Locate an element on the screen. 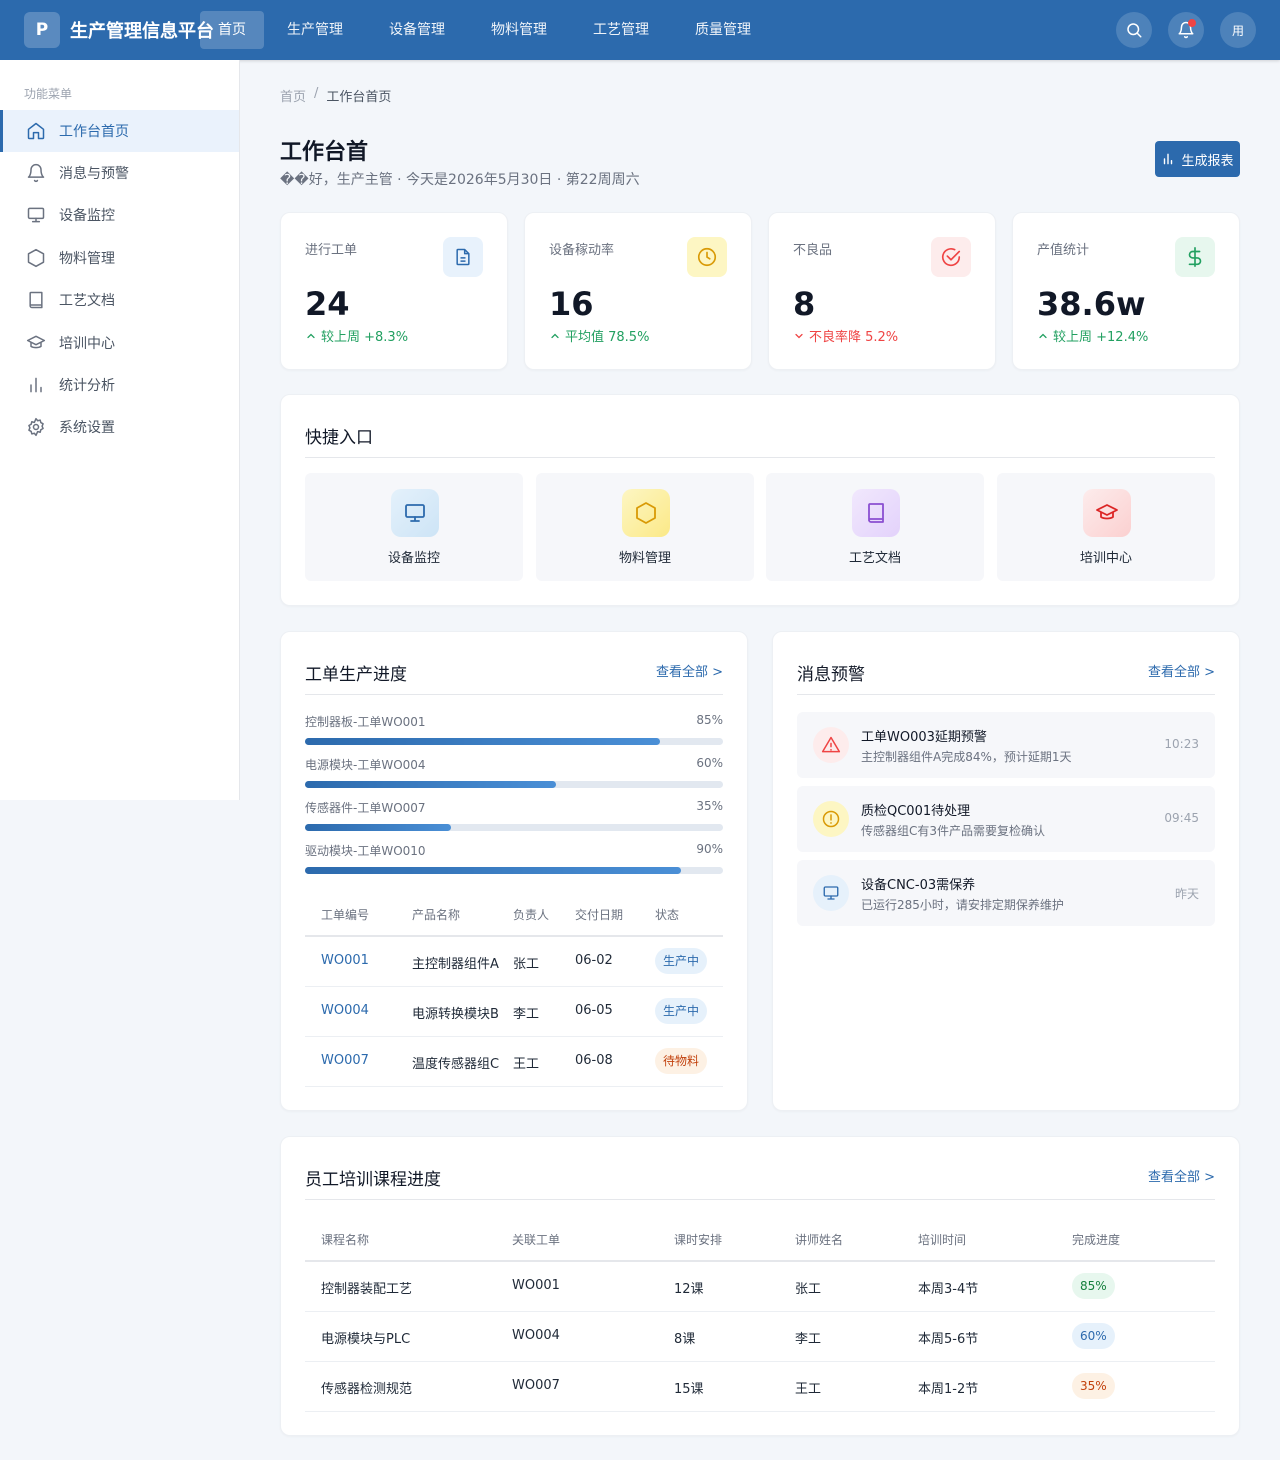 This screenshot has height=1460, width=1280. sidebar-item-label: 统计分析 is located at coordinates (87, 386).